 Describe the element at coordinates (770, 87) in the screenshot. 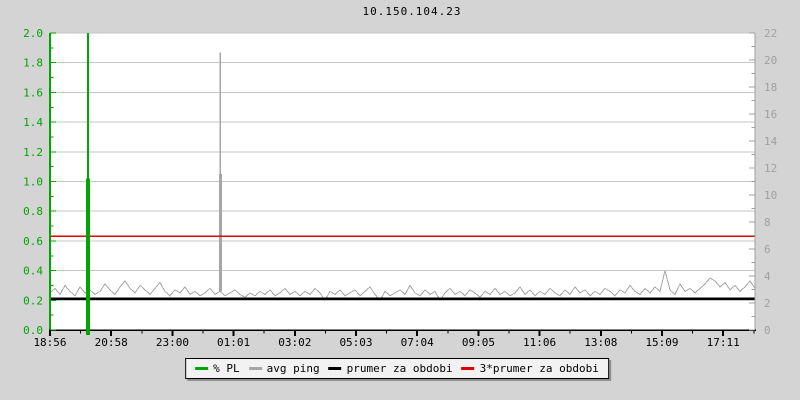

I see `right-axis-label: 18` at that location.